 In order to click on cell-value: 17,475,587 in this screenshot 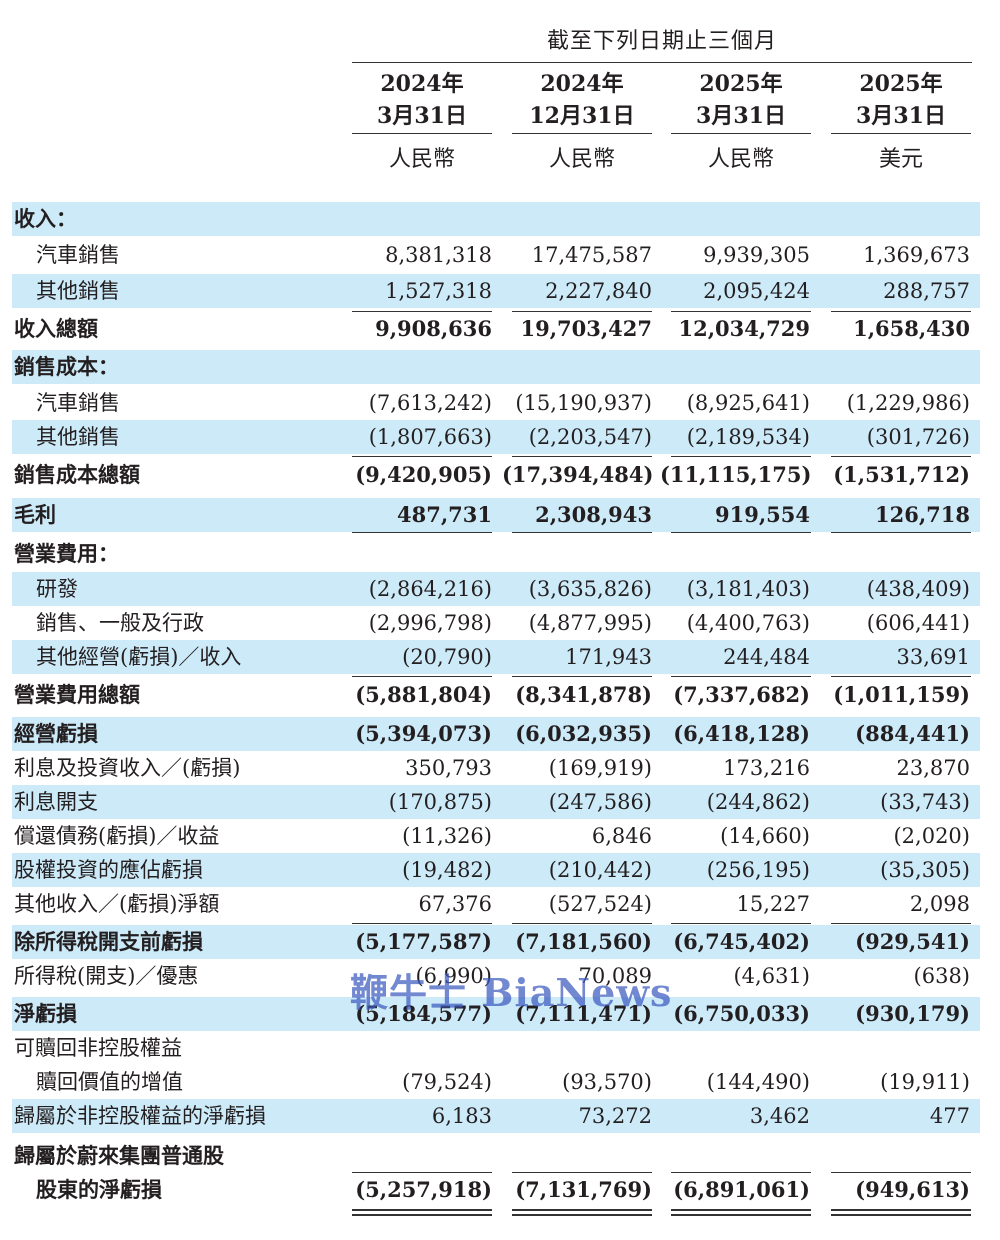, I will do `click(591, 255)`.